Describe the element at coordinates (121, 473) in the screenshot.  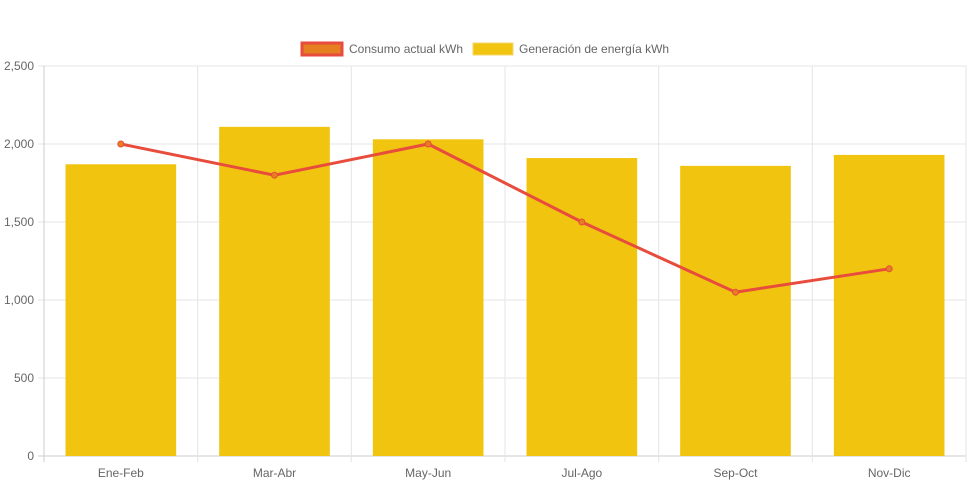
I see `x-tick-label: Ene-Feb` at that location.